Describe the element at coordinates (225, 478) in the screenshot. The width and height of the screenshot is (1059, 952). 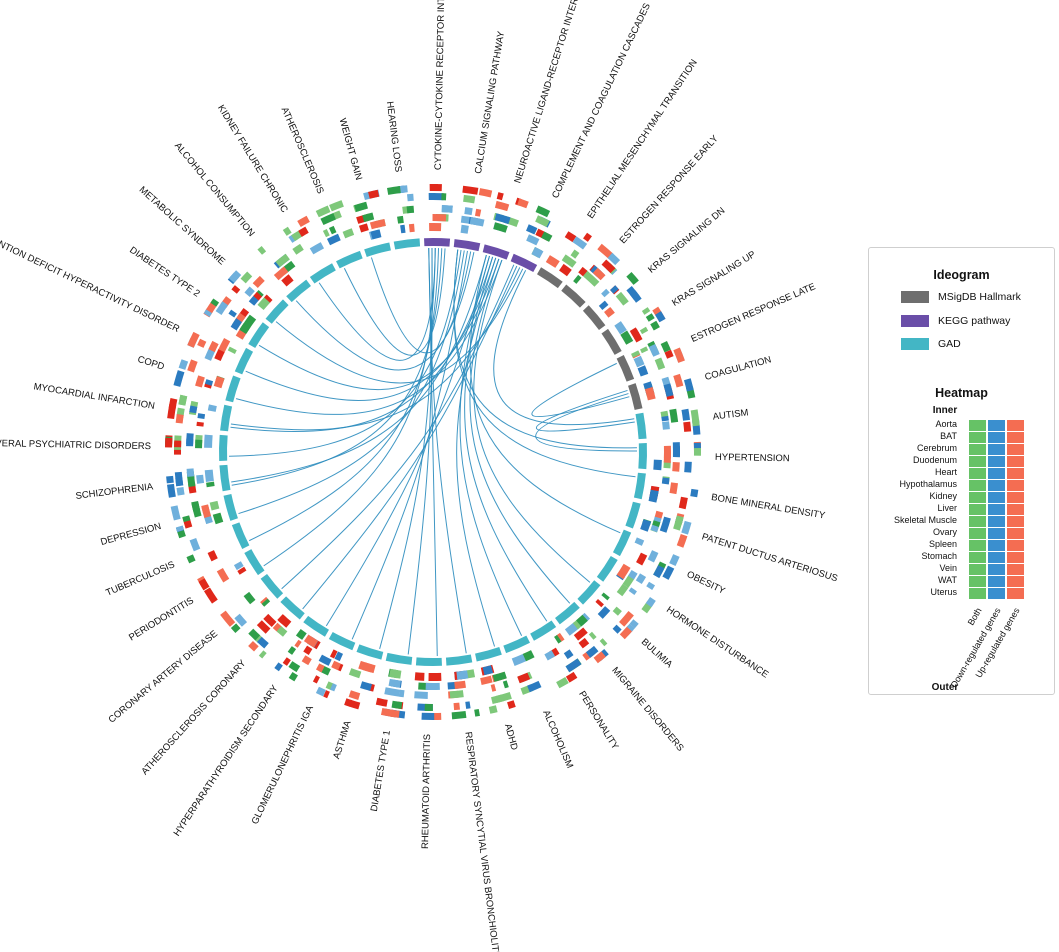
I see `ideogram-segment-schizophrenia` at that location.